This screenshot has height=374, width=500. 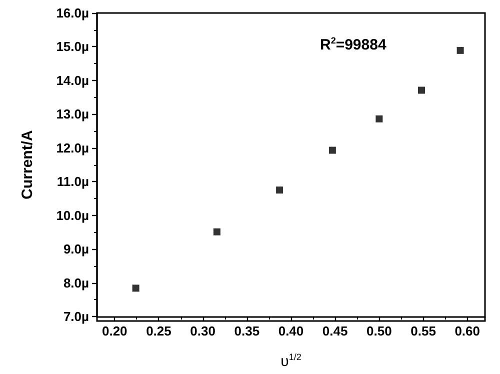 What do you see at coordinates (76, 249) in the screenshot?
I see `y-tick-label: 9.0µ` at bounding box center [76, 249].